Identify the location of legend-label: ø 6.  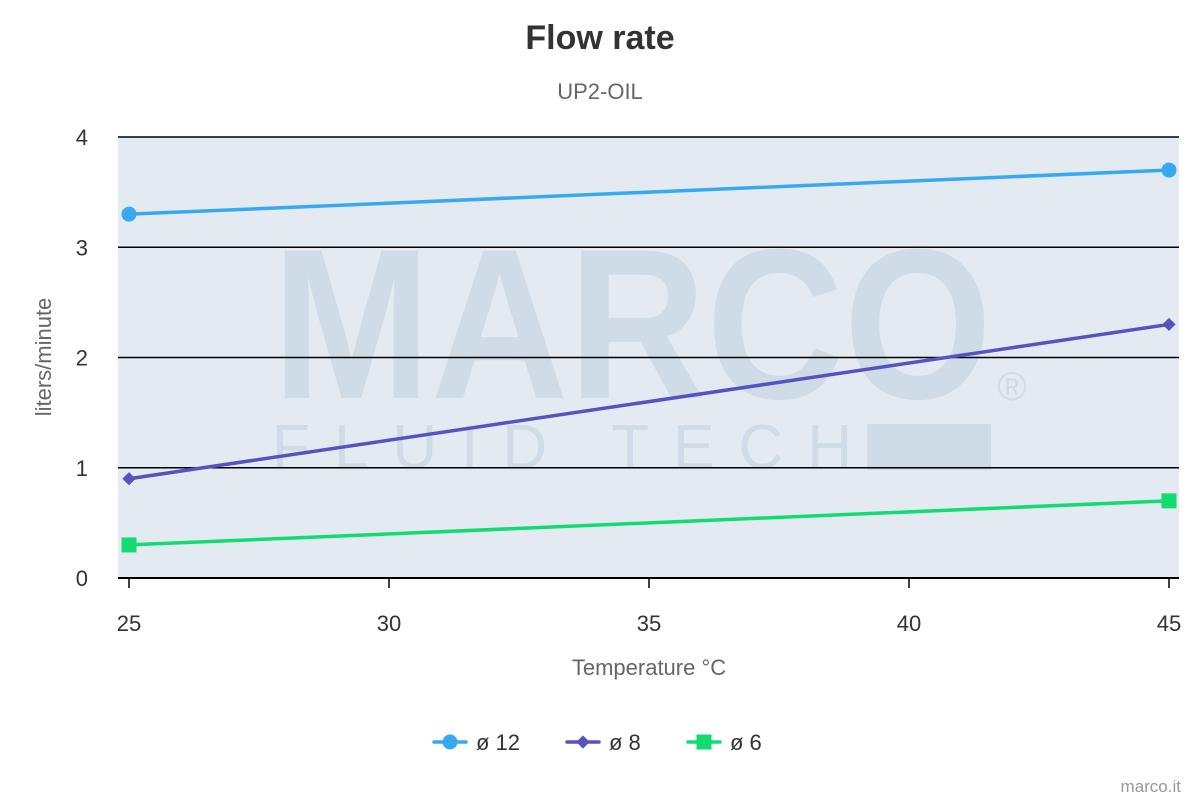
(746, 742).